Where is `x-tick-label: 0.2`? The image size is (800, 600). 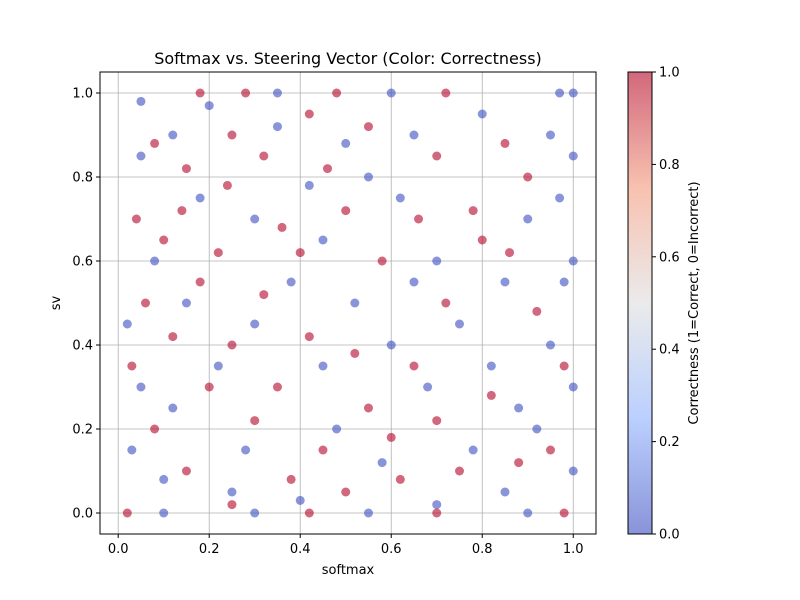
x-tick-label: 0.2 is located at coordinates (209, 549).